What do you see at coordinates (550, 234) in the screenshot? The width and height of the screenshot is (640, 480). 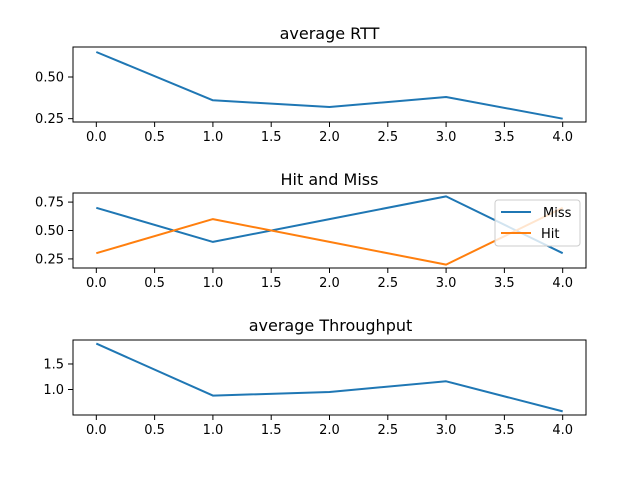 I see `legend-label-hit: Hit` at bounding box center [550, 234].